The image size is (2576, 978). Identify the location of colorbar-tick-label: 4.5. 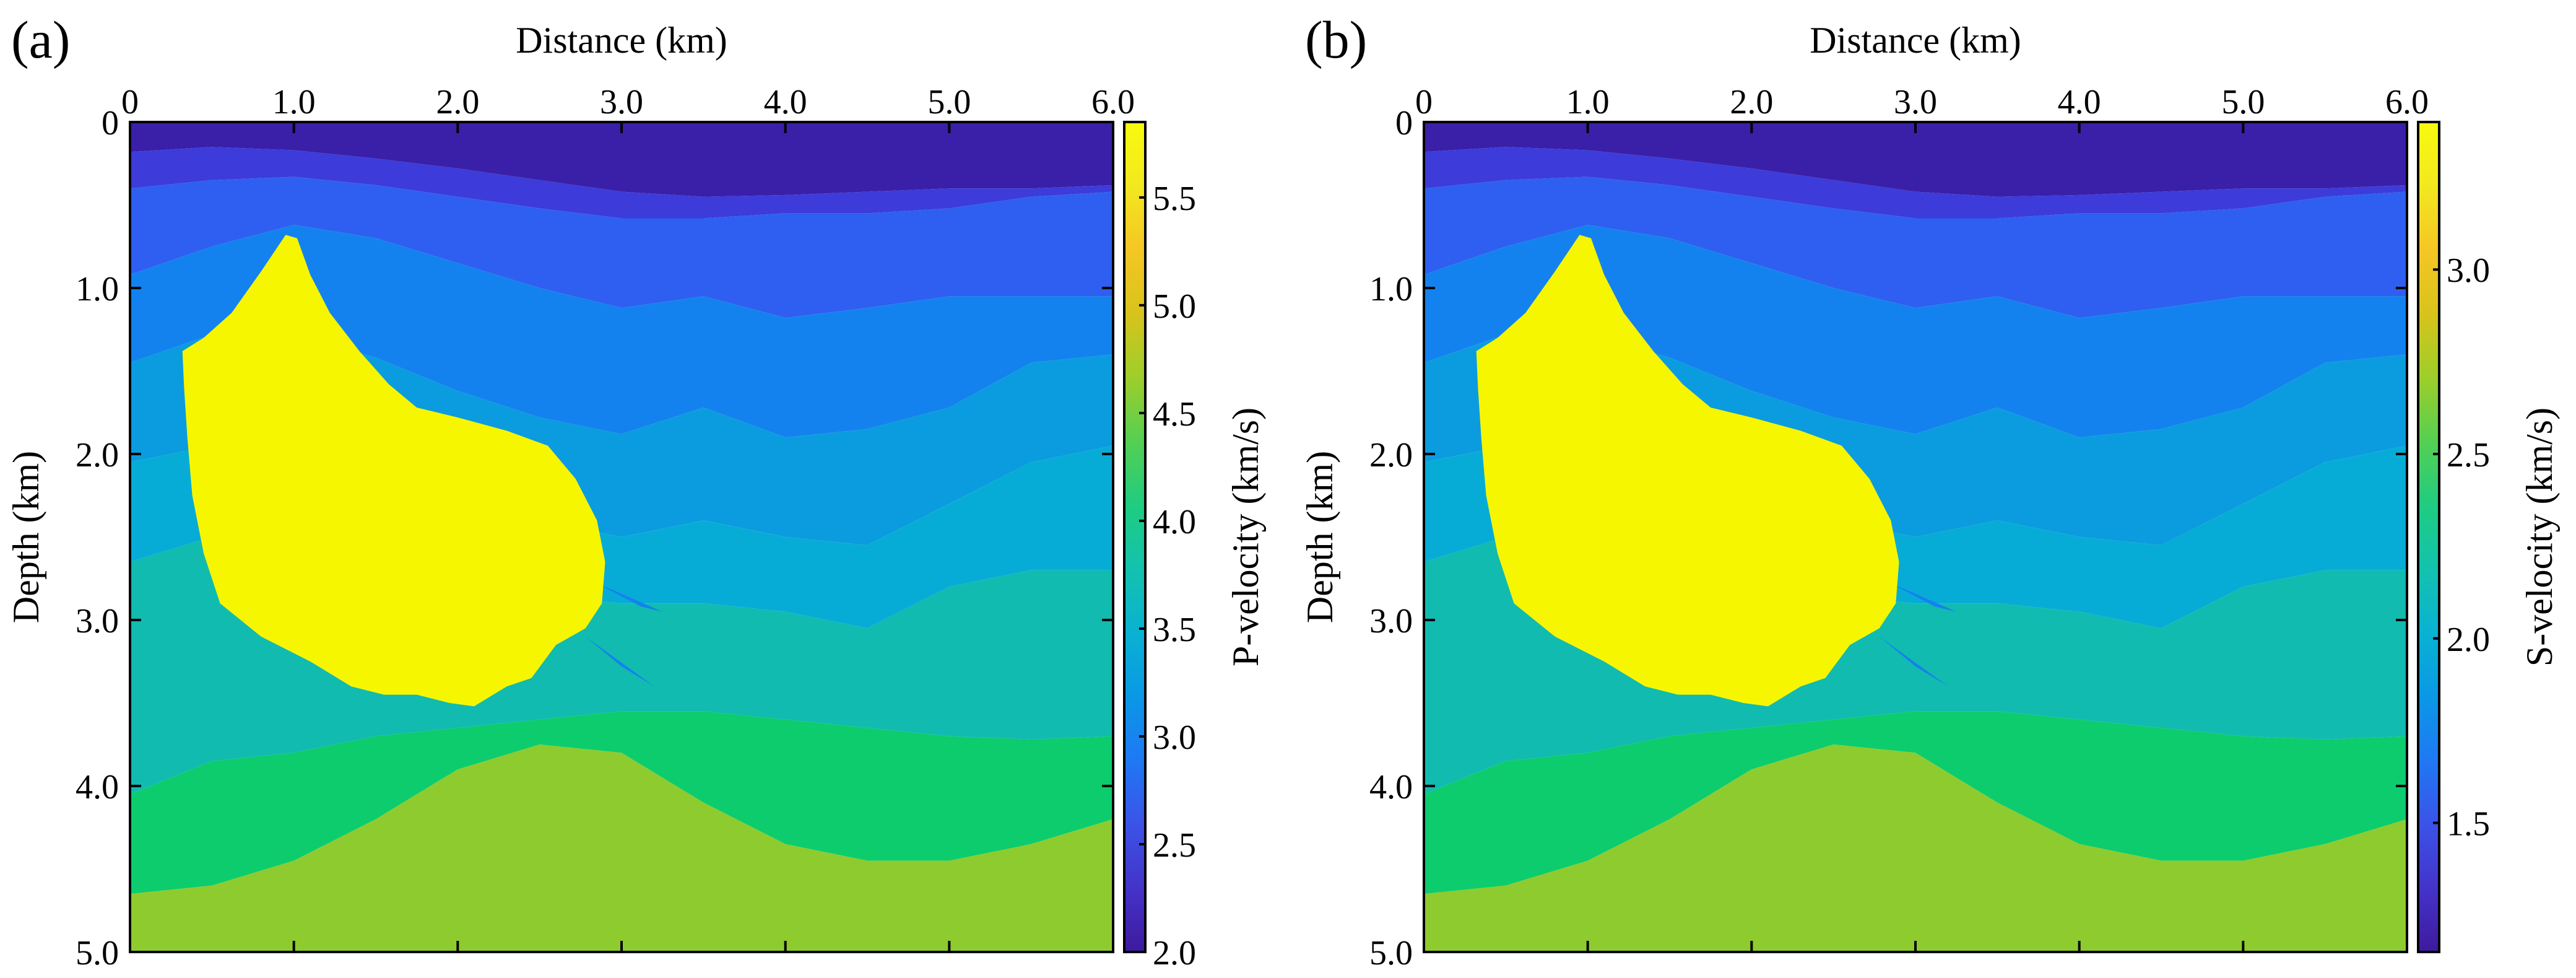
(1174, 414).